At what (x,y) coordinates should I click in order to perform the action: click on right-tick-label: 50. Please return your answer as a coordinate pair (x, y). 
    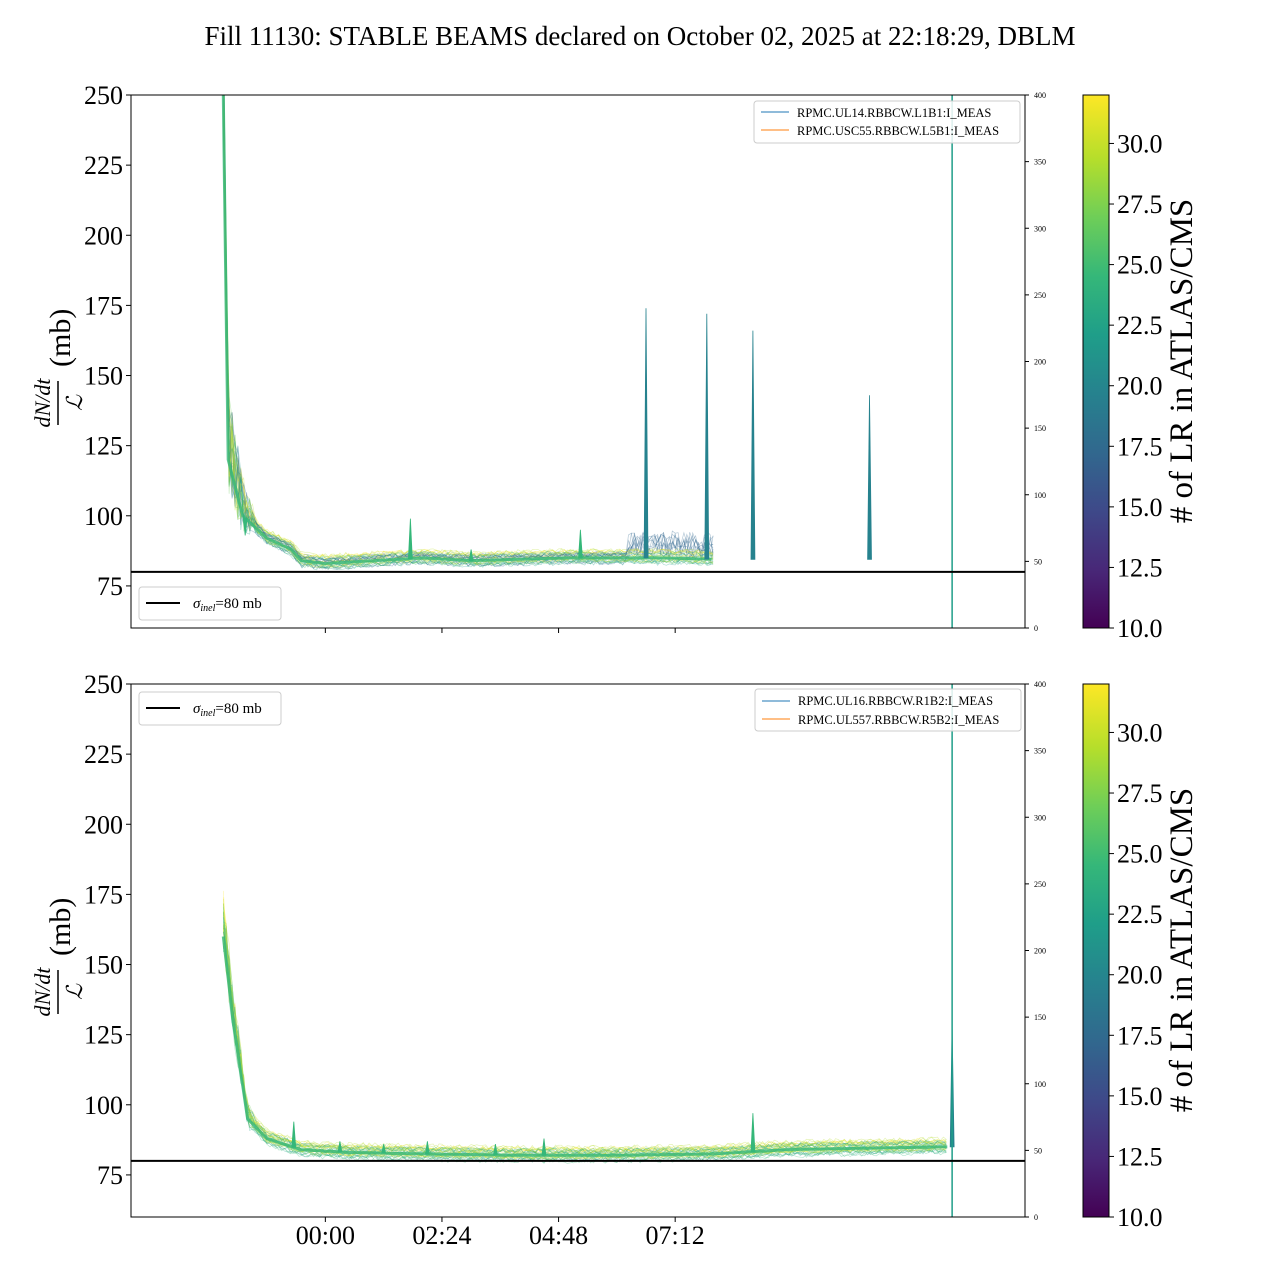
    Looking at the image, I should click on (1038, 1150).